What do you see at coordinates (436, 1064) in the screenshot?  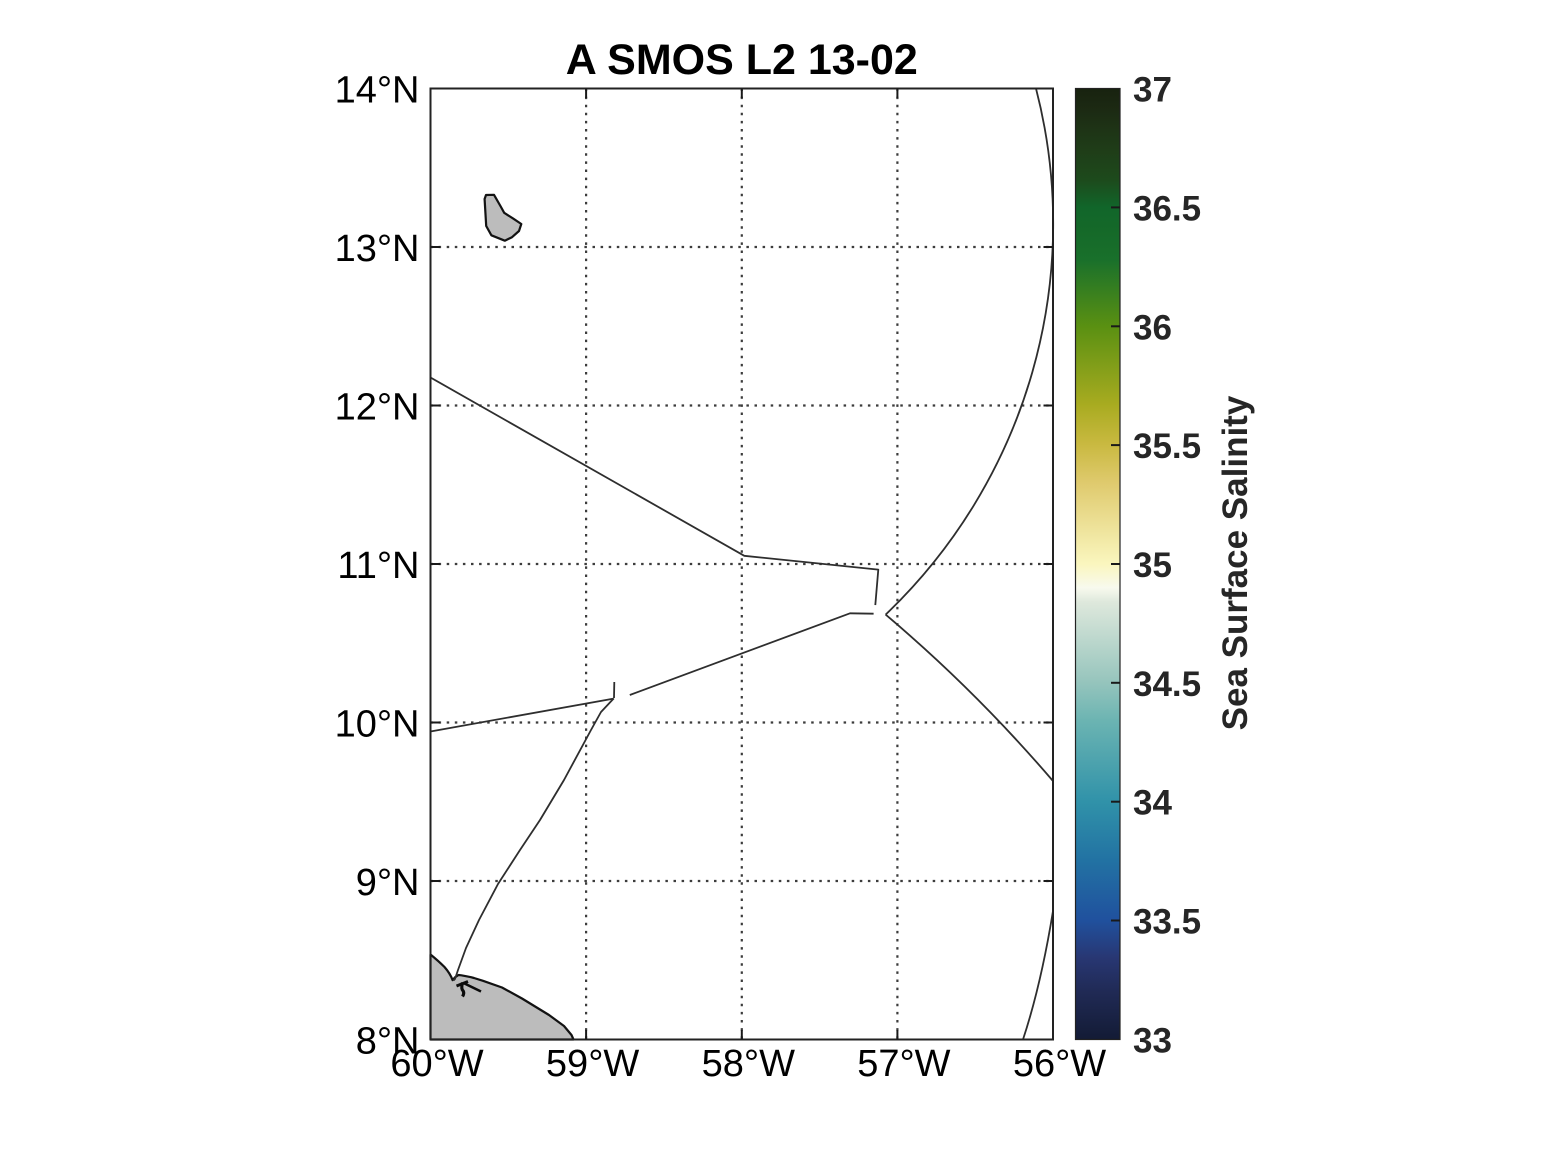 I see `svg-text: 60°W` at bounding box center [436, 1064].